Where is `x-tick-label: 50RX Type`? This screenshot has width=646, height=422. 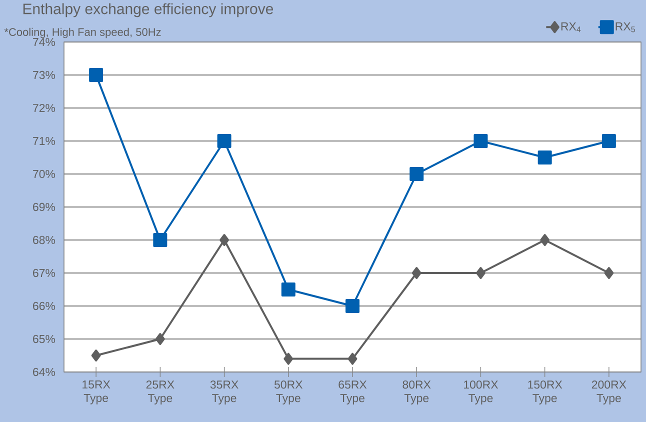
x-tick-label: 50RX Type is located at coordinates (288, 392).